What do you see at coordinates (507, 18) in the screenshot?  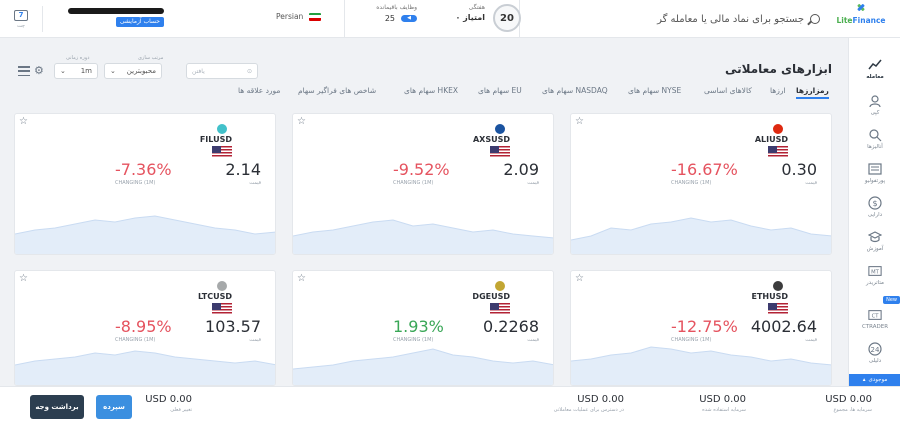 I see `level-badge: 20` at bounding box center [507, 18].